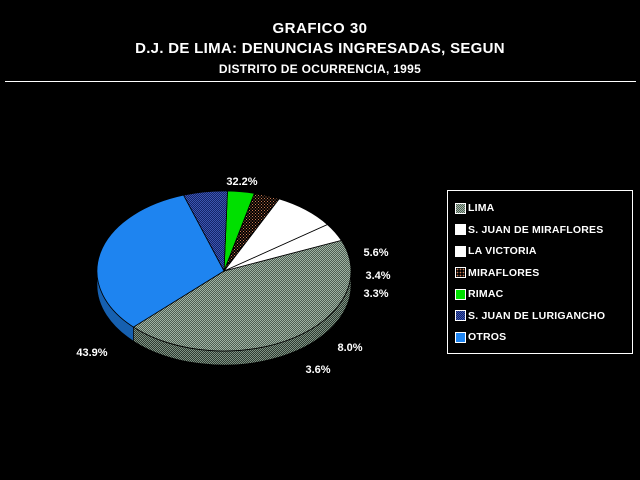 Image resolution: width=640 pixels, height=480 pixels. I want to click on pie-slice-lima, so click(242, 295).